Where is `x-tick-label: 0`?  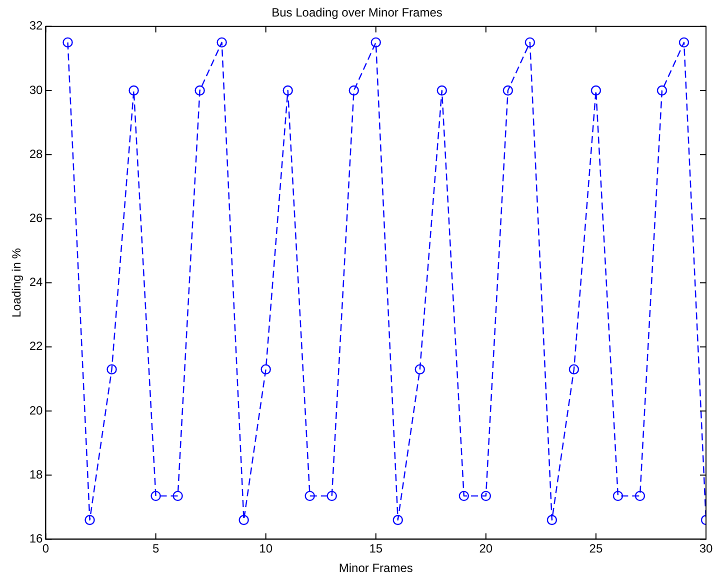
x-tick-label: 0 is located at coordinates (46, 549).